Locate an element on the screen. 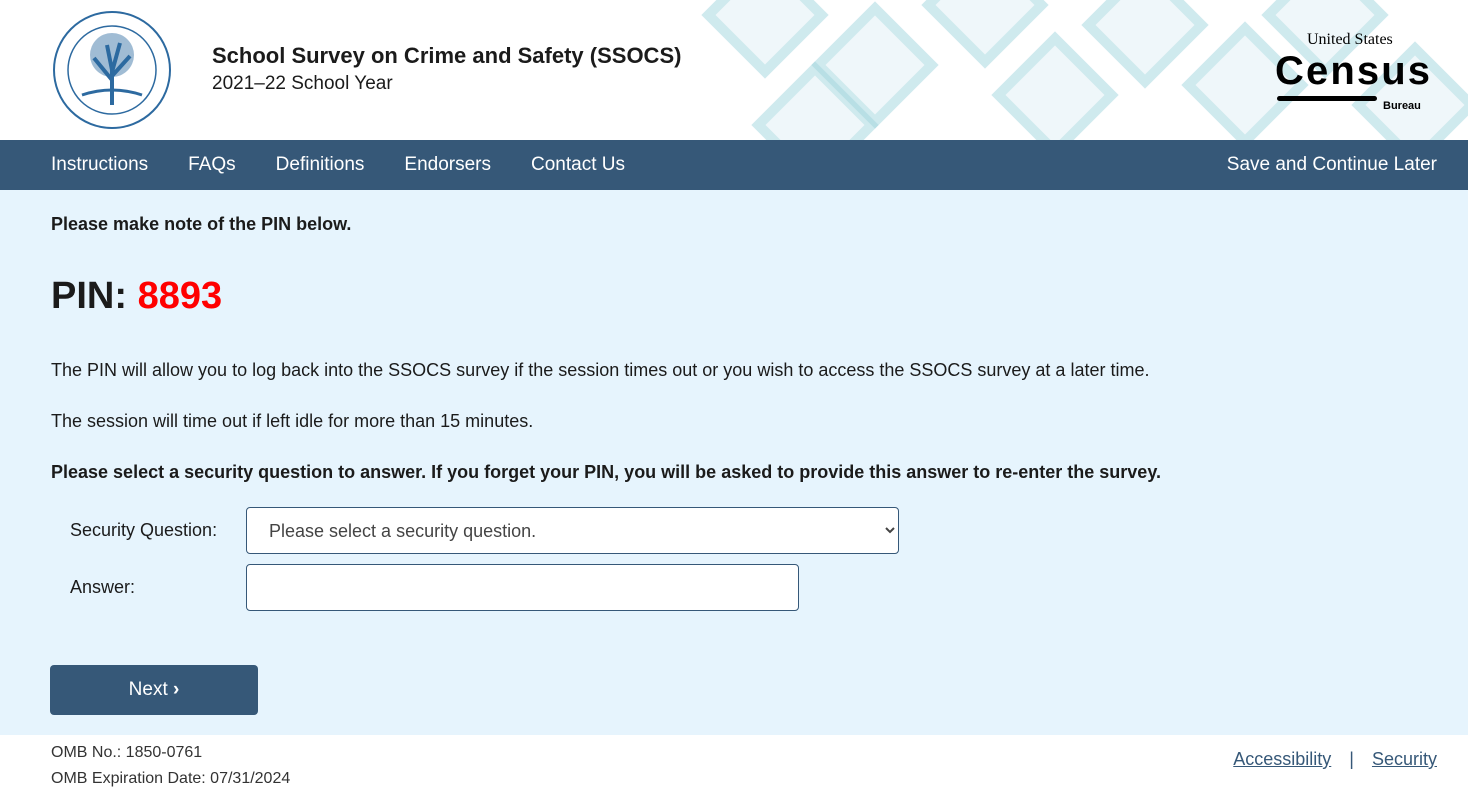 The height and width of the screenshot is (797, 1468). security-question-select: Please select a security question. is located at coordinates (572, 530).